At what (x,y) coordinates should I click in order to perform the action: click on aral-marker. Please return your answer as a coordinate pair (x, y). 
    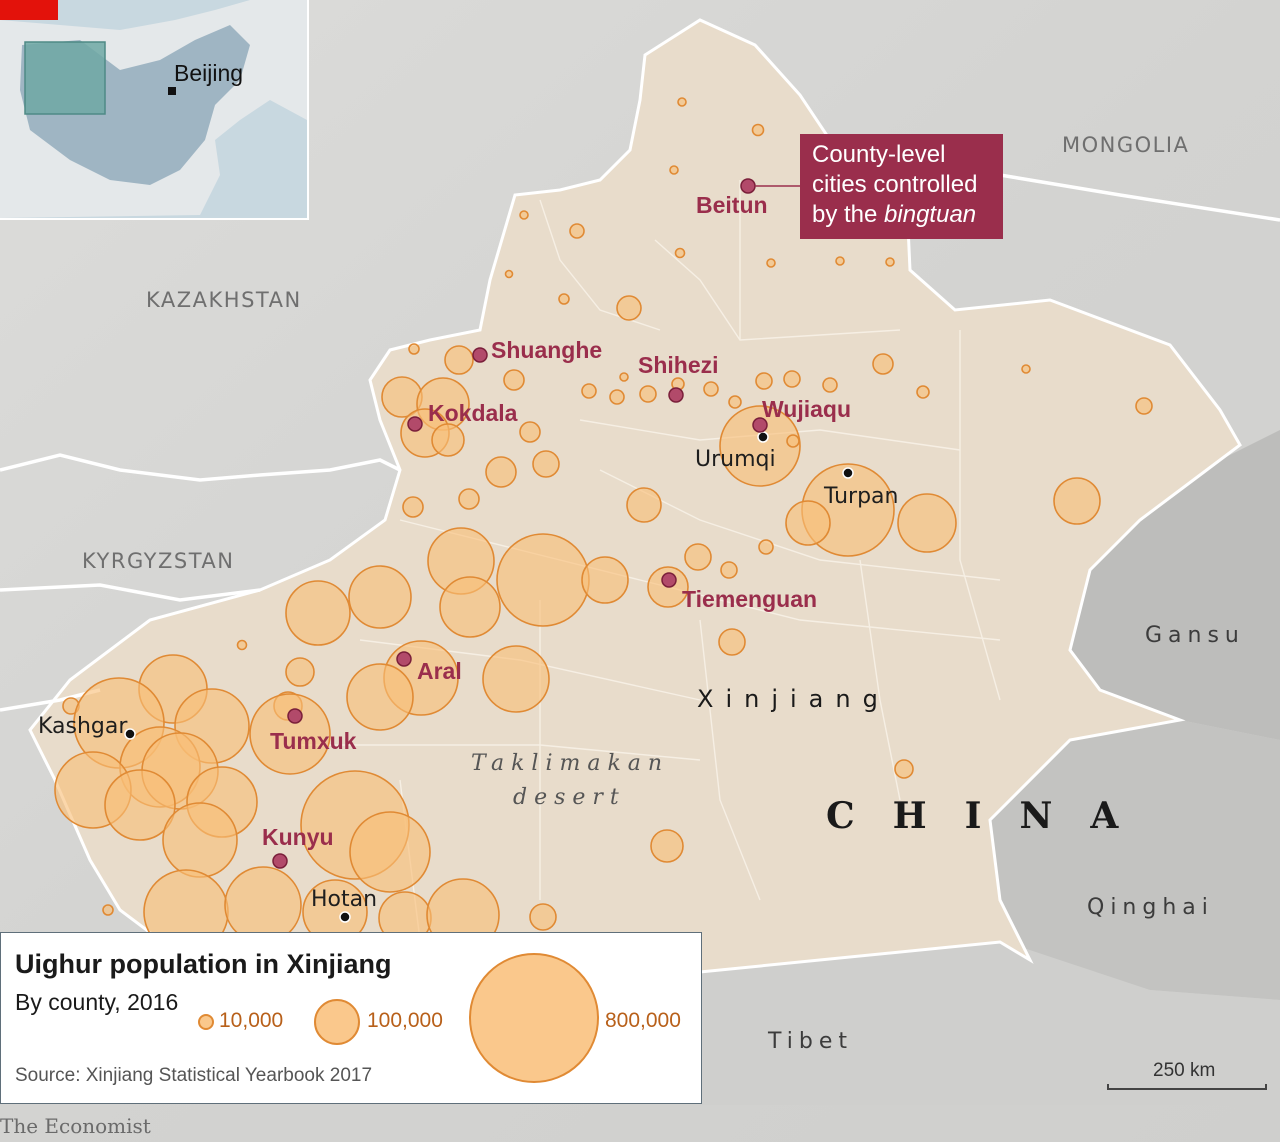
    Looking at the image, I should click on (404, 659).